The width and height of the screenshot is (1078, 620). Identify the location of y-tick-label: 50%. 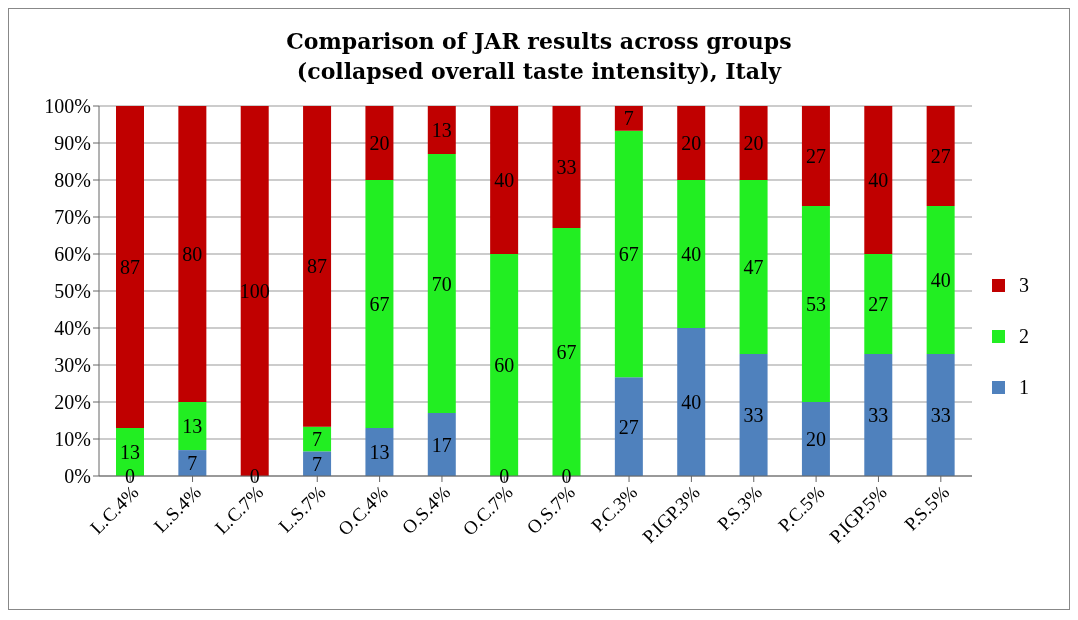
(72, 291).